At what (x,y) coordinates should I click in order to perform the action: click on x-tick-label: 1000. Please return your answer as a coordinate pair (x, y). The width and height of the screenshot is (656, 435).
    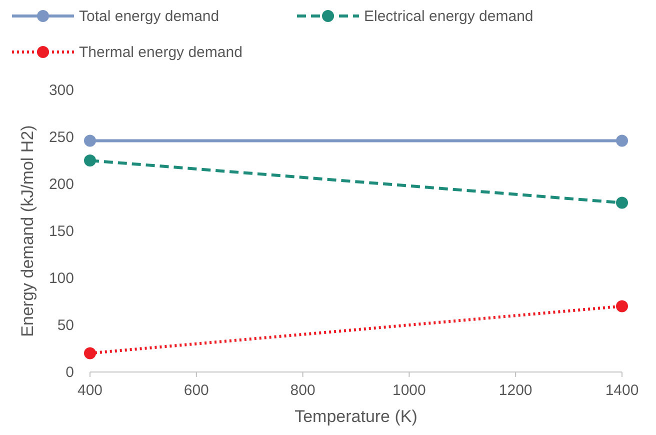
    Looking at the image, I should click on (409, 390).